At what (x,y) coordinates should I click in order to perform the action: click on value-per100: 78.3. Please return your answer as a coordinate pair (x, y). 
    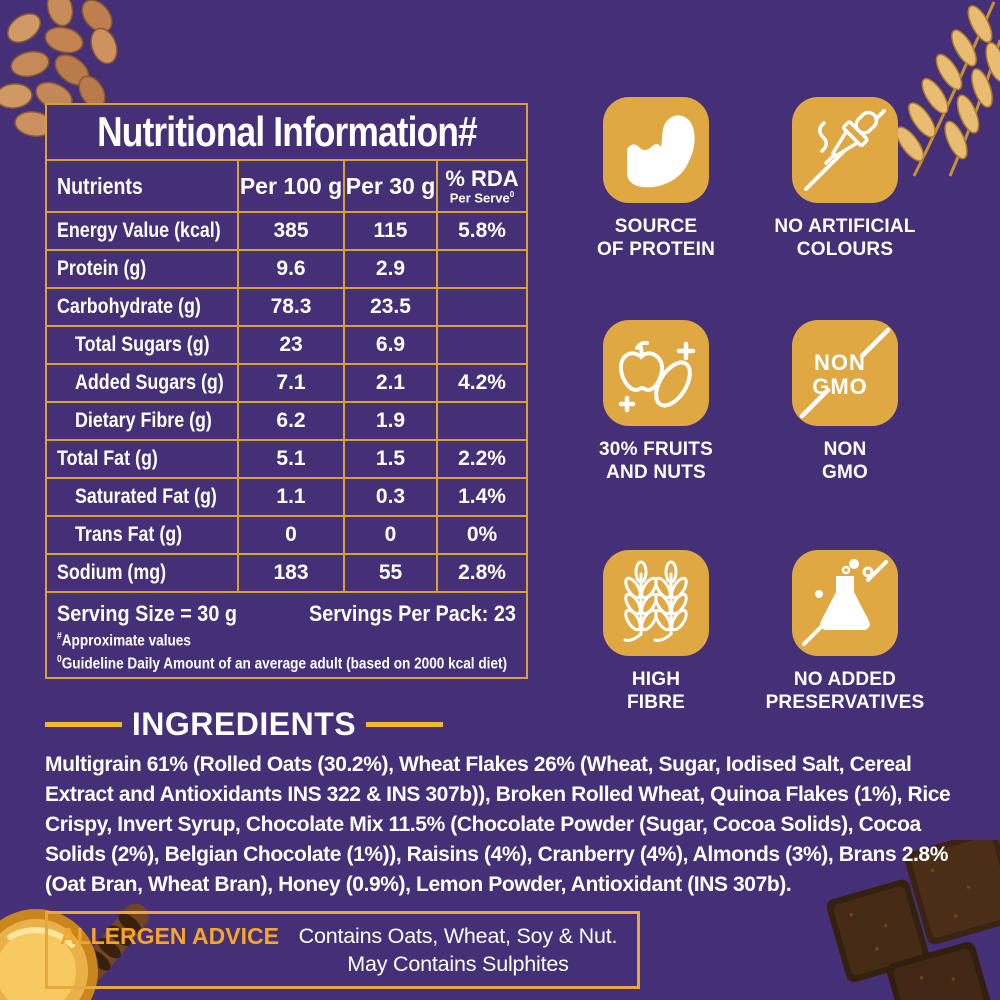
    Looking at the image, I should click on (291, 307).